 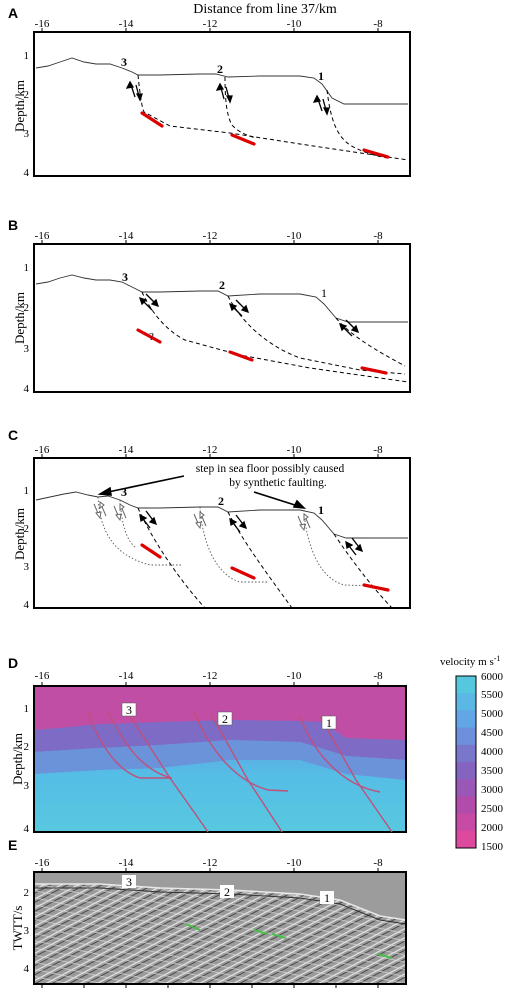 I want to click on question-mark: ?, so click(x=151, y=337).